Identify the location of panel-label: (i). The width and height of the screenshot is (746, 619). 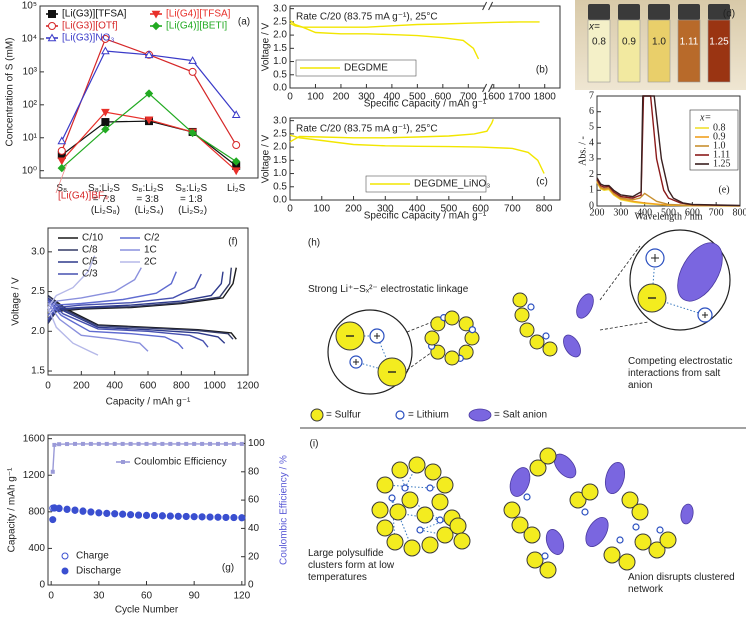
(314, 444).